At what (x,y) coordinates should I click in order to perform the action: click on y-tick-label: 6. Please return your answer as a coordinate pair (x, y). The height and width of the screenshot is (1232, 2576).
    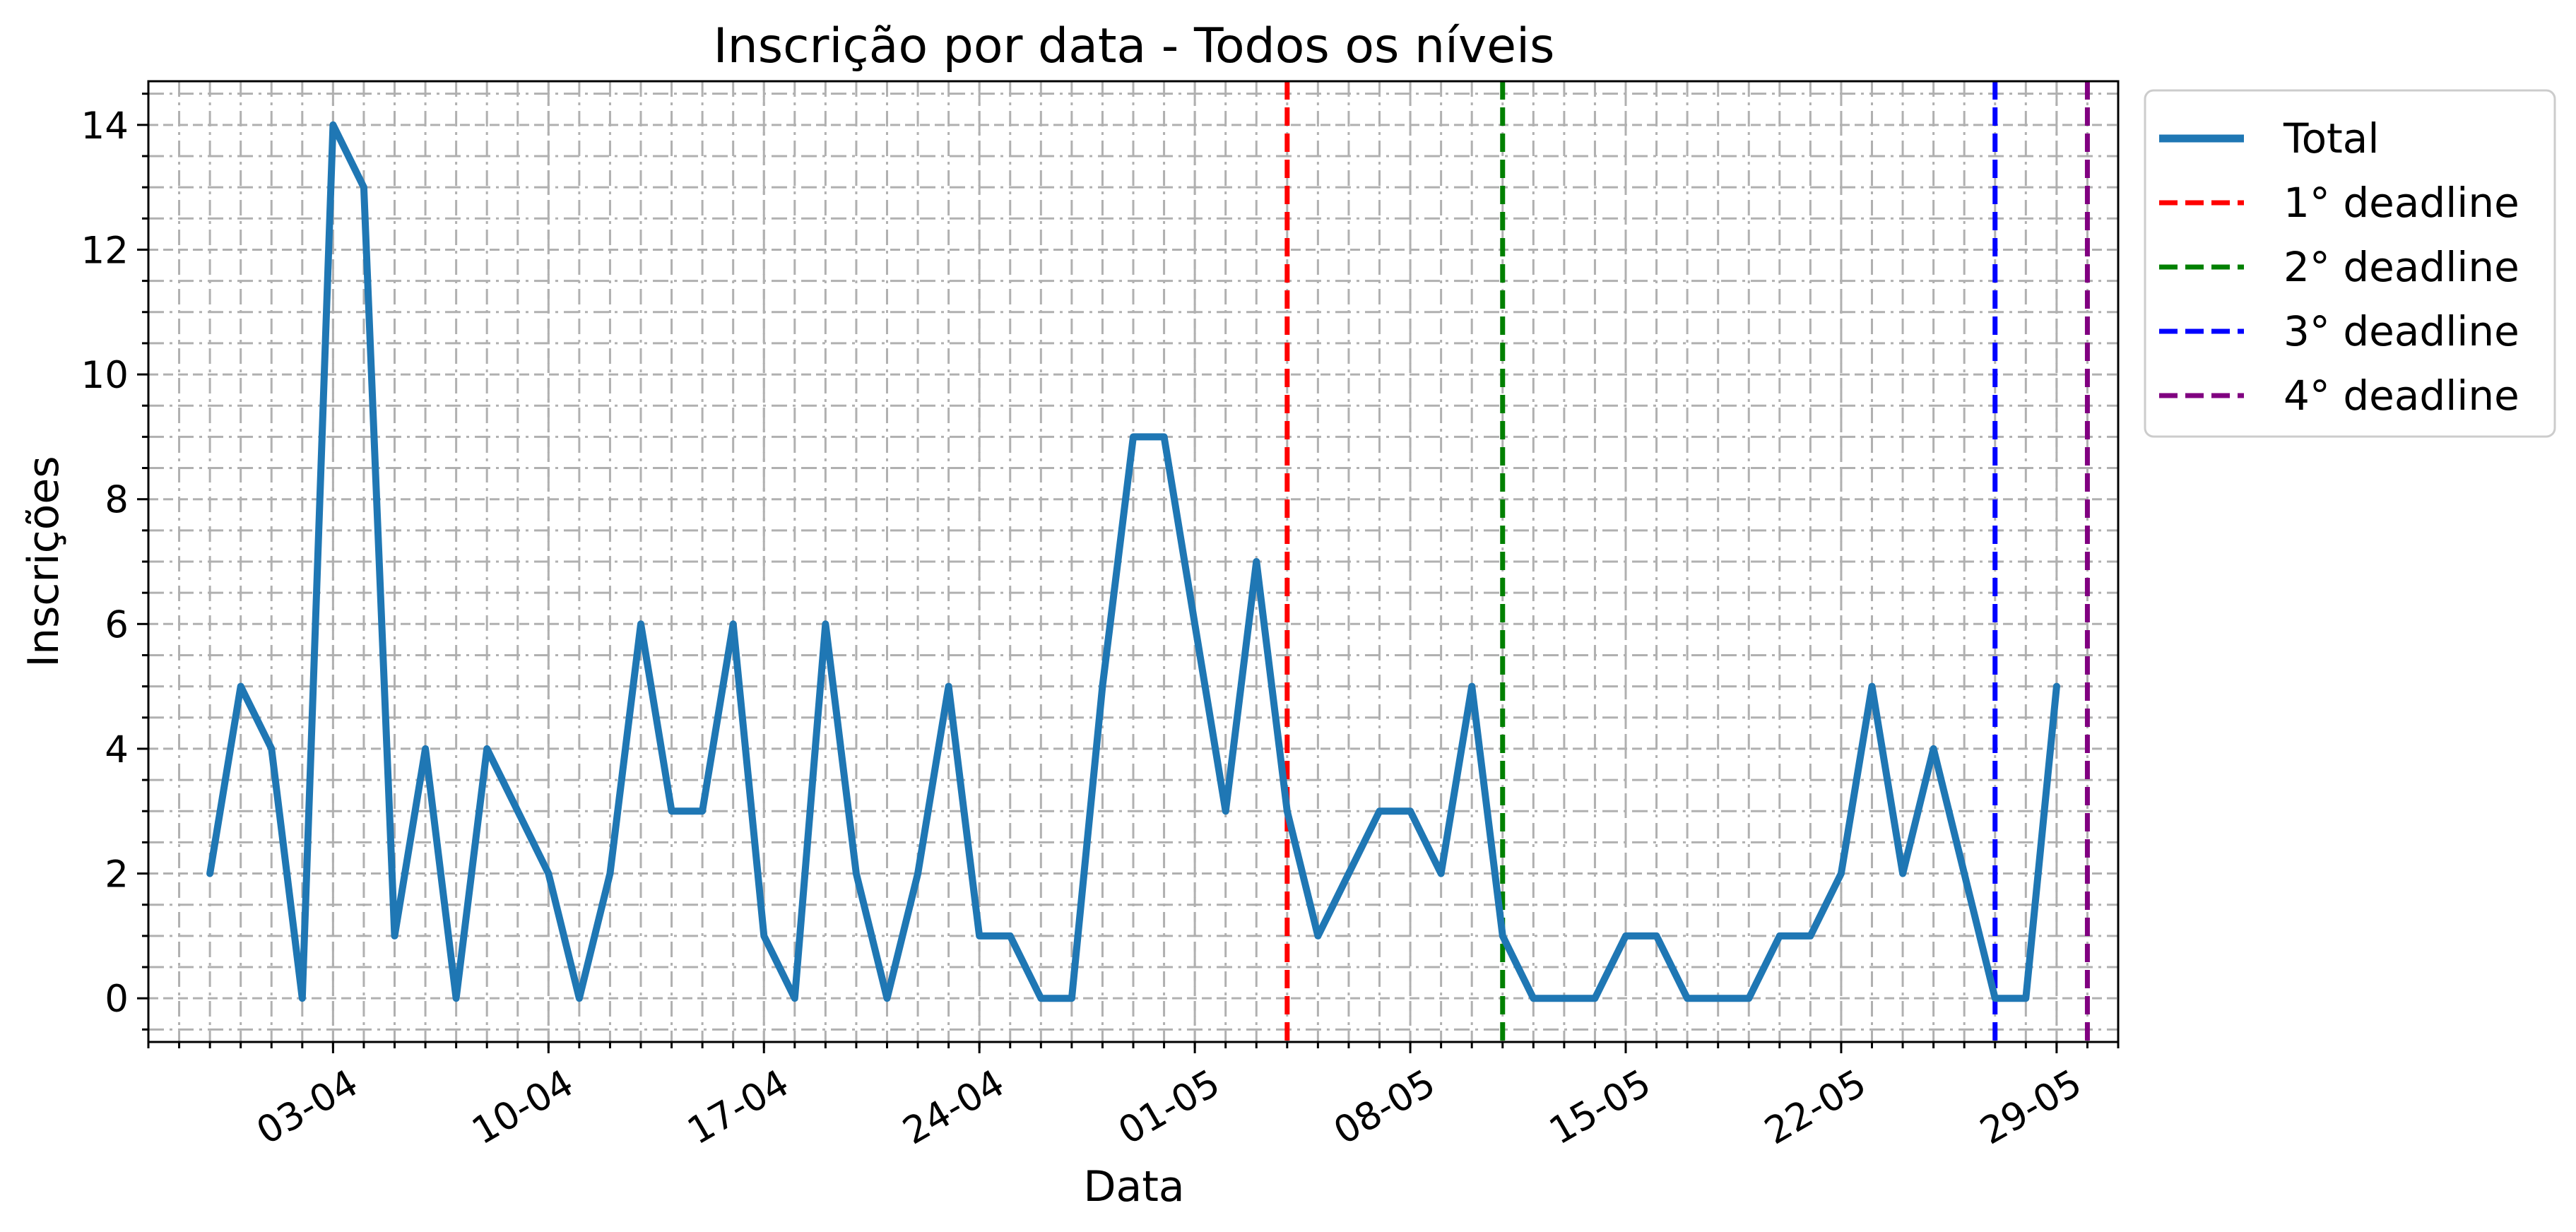
    Looking at the image, I should click on (117, 624).